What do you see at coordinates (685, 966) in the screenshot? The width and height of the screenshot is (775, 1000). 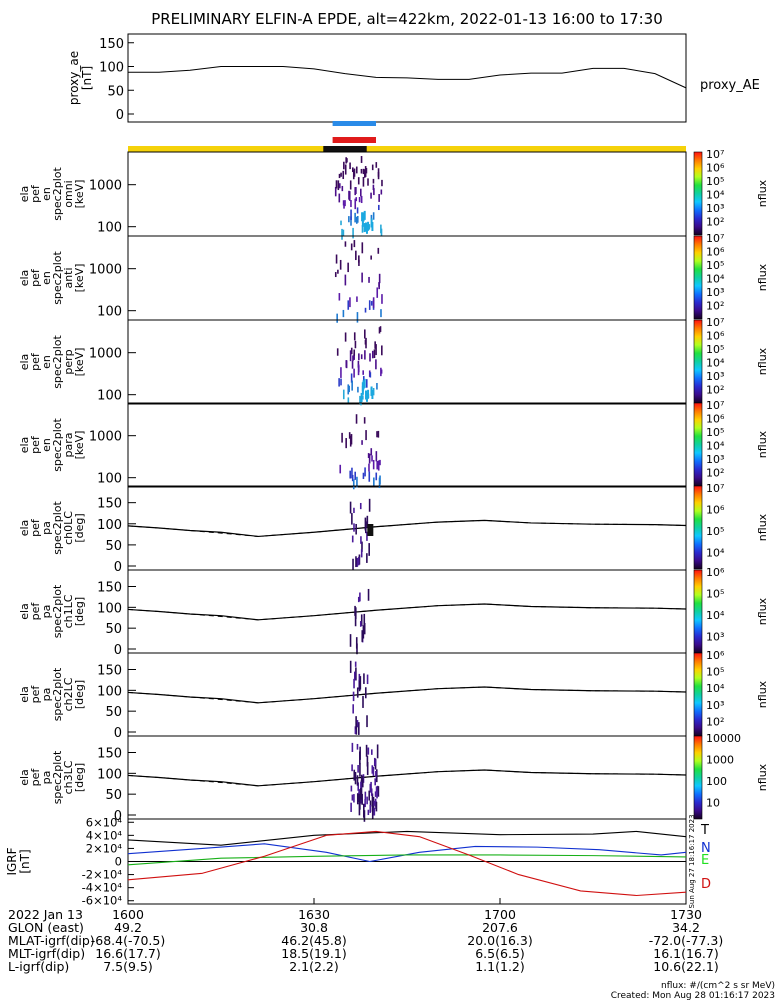 I see `footer-value: 10.6(22.1)` at bounding box center [685, 966].